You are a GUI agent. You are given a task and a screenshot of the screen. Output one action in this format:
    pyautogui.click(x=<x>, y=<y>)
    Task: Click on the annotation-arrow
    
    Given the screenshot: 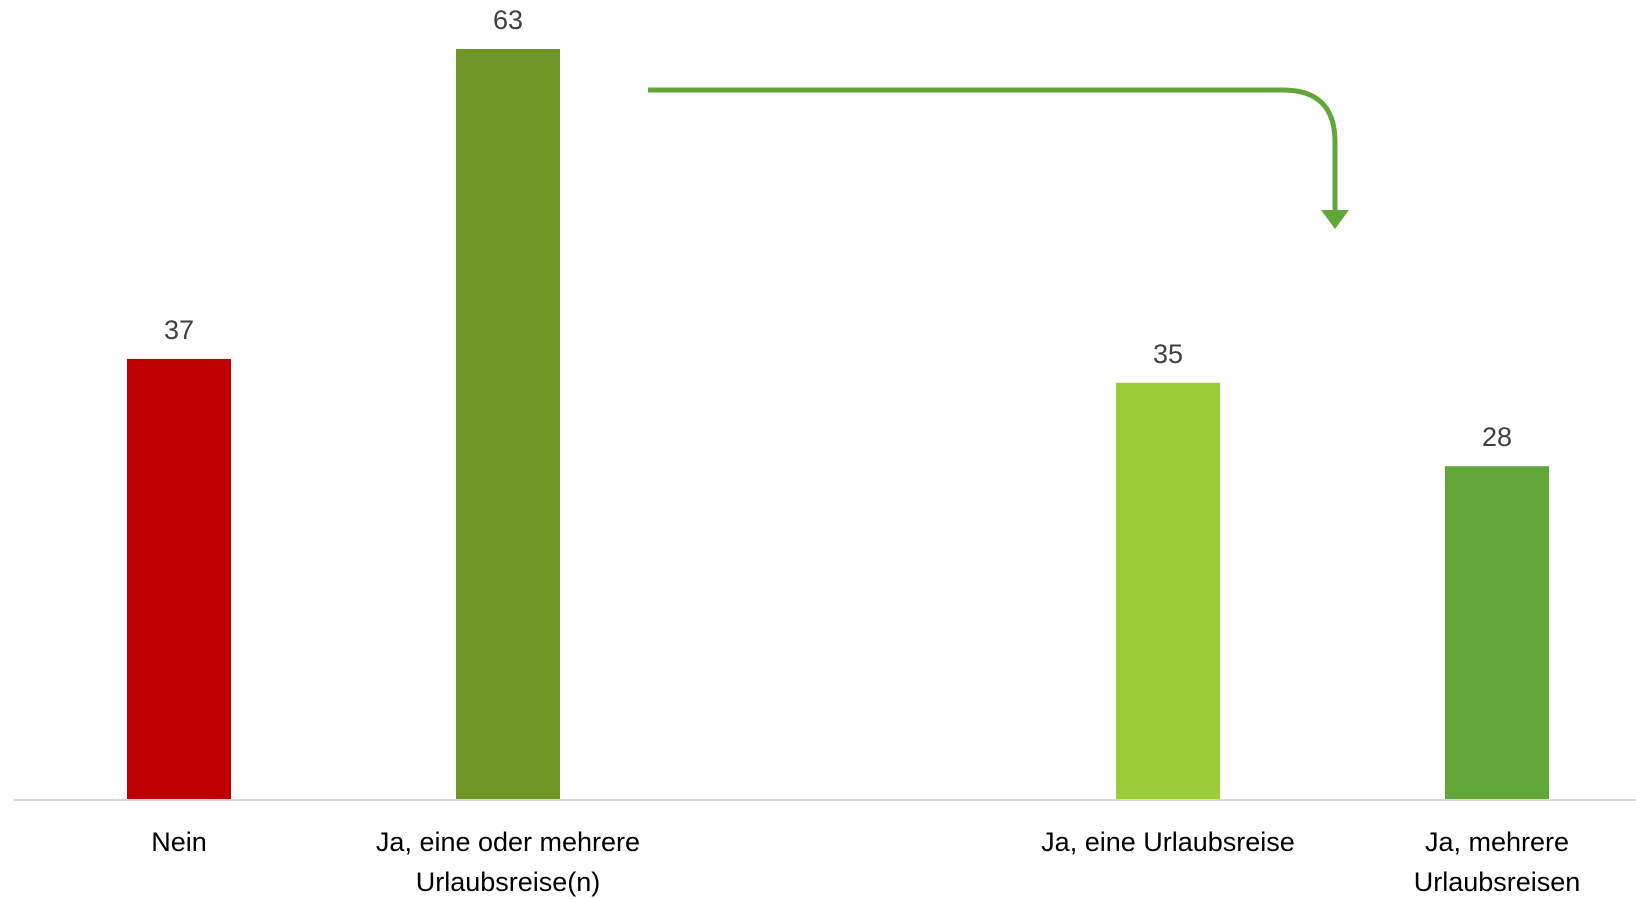 What is the action you would take?
    pyautogui.click(x=998, y=158)
    